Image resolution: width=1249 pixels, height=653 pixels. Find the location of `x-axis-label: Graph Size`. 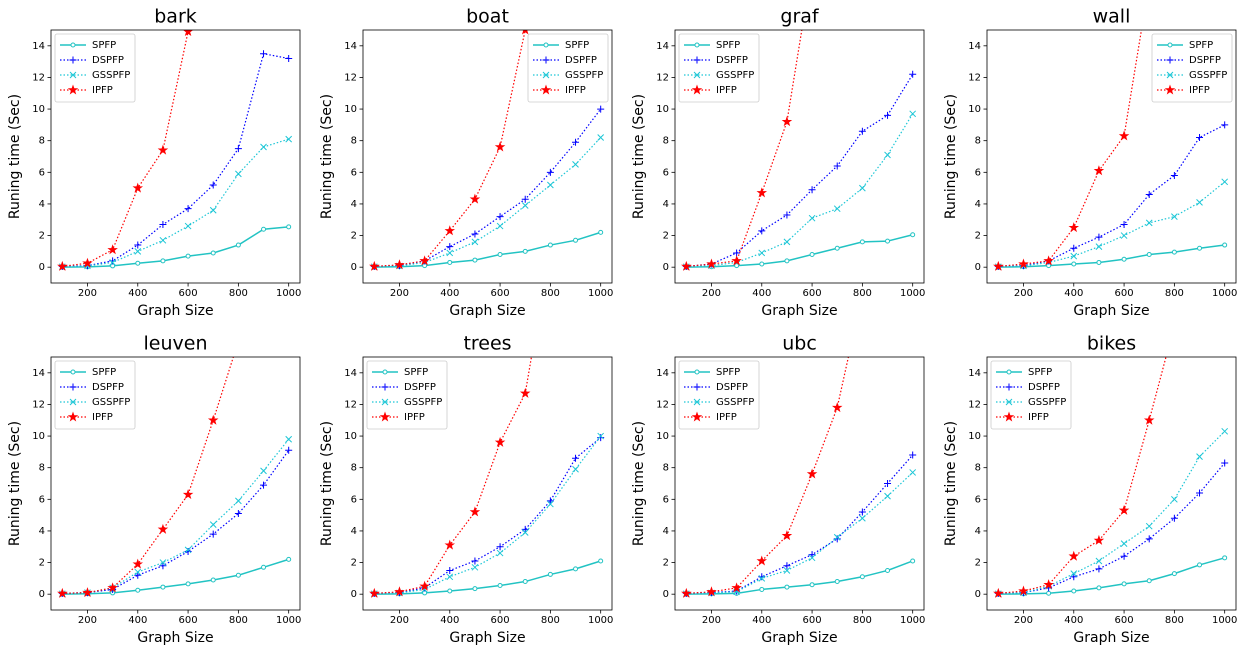

x-axis-label: Graph Size is located at coordinates (487, 638).